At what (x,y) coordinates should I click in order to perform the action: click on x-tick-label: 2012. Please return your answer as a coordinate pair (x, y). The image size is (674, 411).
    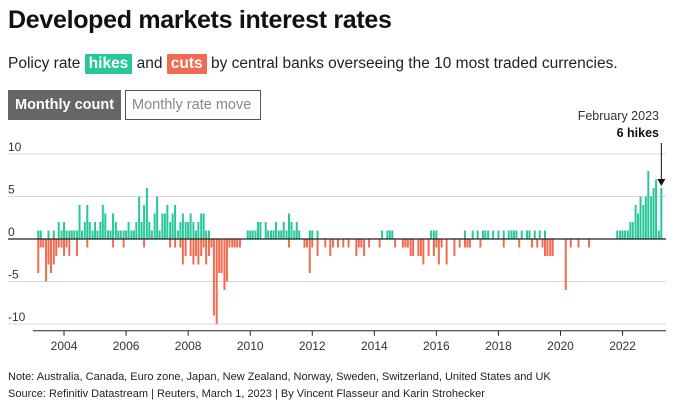
    Looking at the image, I should click on (312, 346).